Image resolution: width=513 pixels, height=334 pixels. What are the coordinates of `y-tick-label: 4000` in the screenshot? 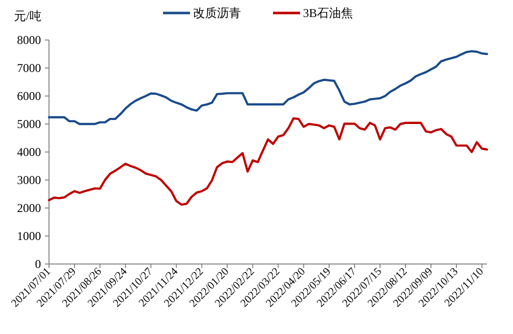 It's located at (29, 152).